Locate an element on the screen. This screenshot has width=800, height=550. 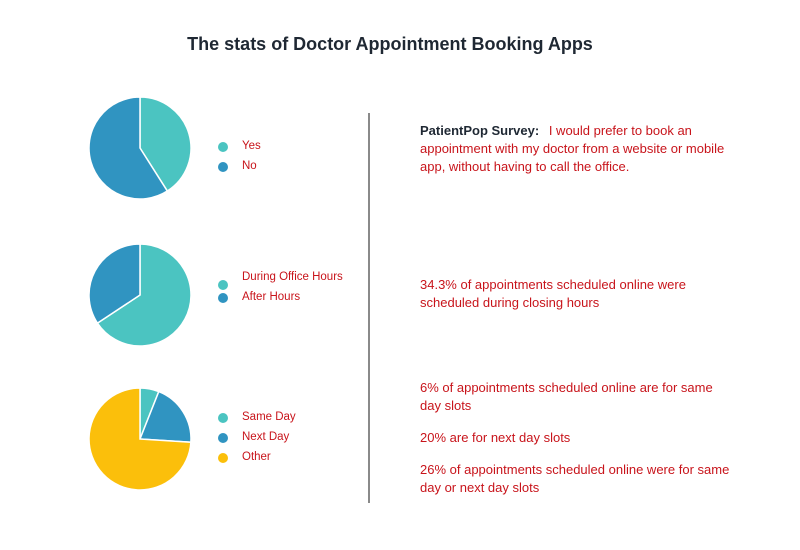
vertical-divider is located at coordinates (369, 308).